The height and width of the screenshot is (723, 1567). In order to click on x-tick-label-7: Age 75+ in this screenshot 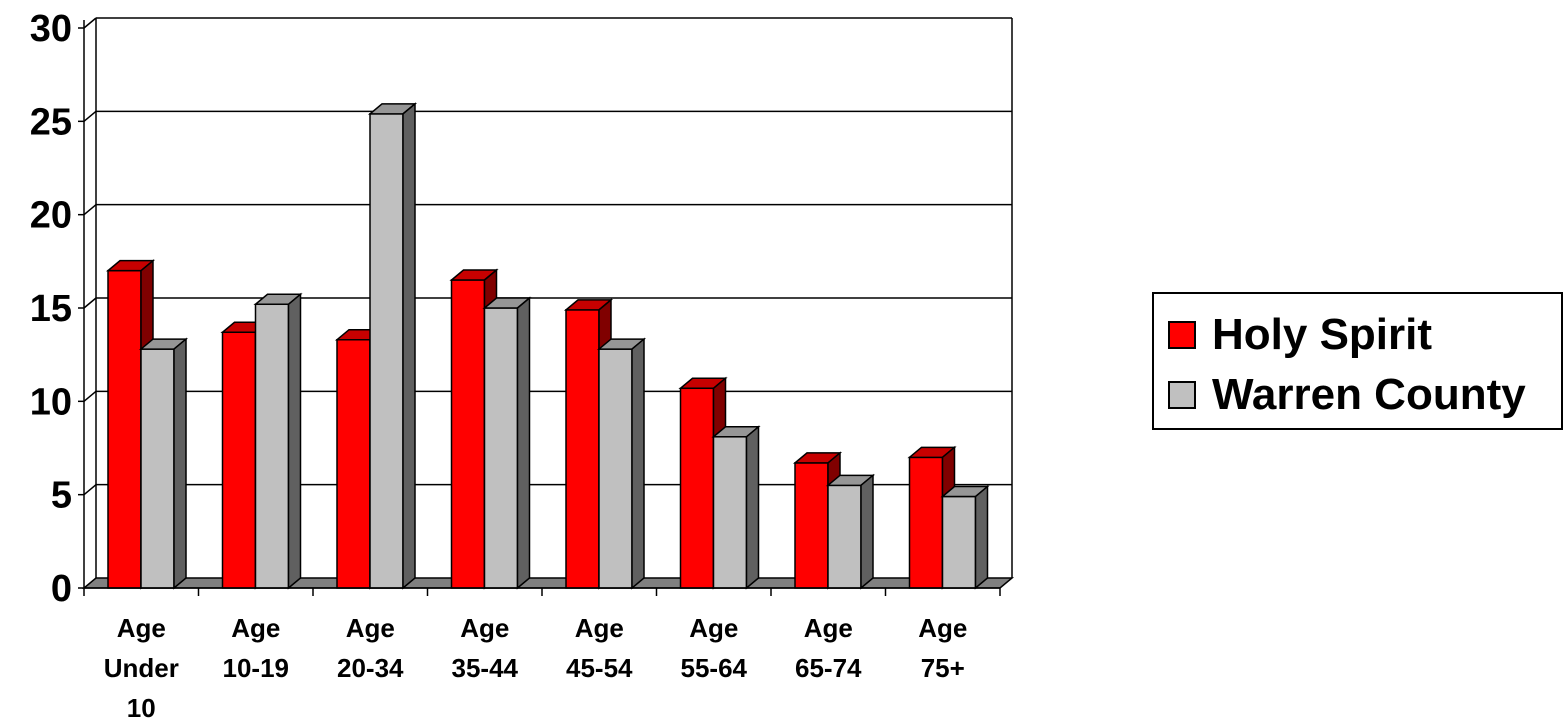, I will do `click(942, 648)`.